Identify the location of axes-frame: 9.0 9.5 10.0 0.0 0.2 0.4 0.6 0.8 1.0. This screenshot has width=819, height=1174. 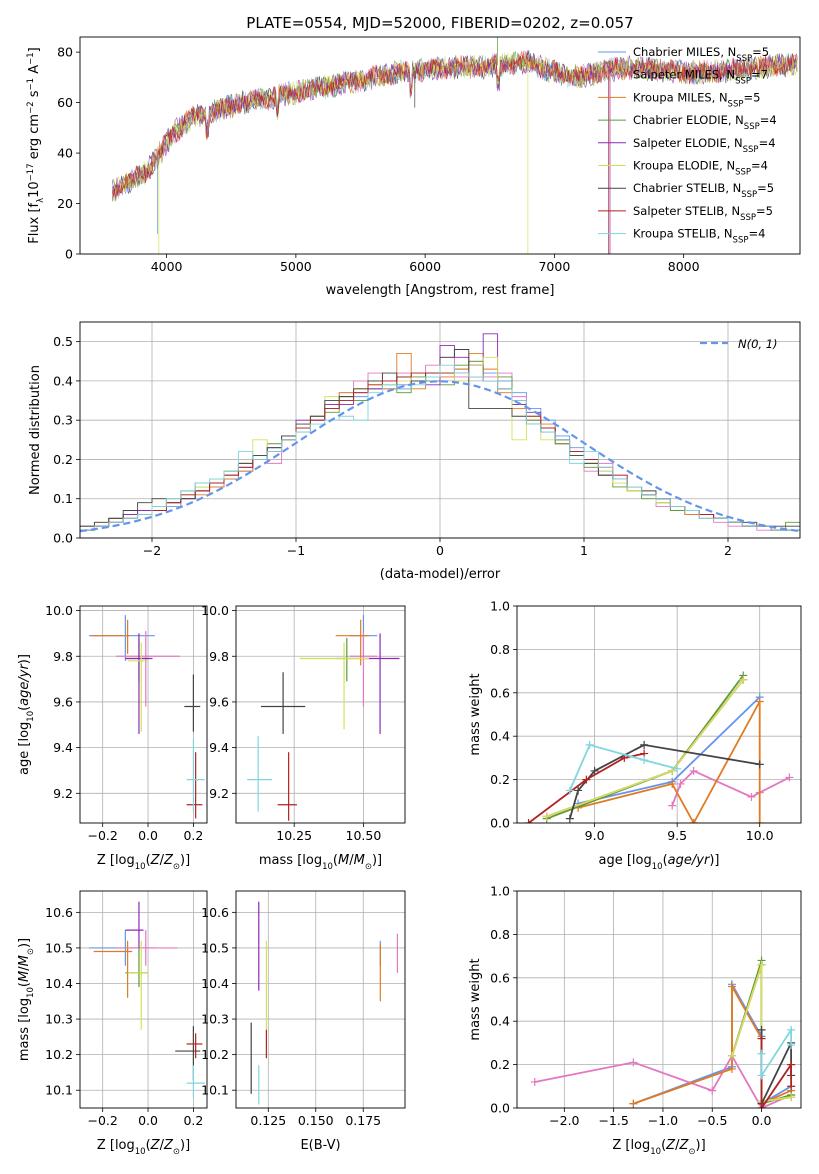
(646, 721).